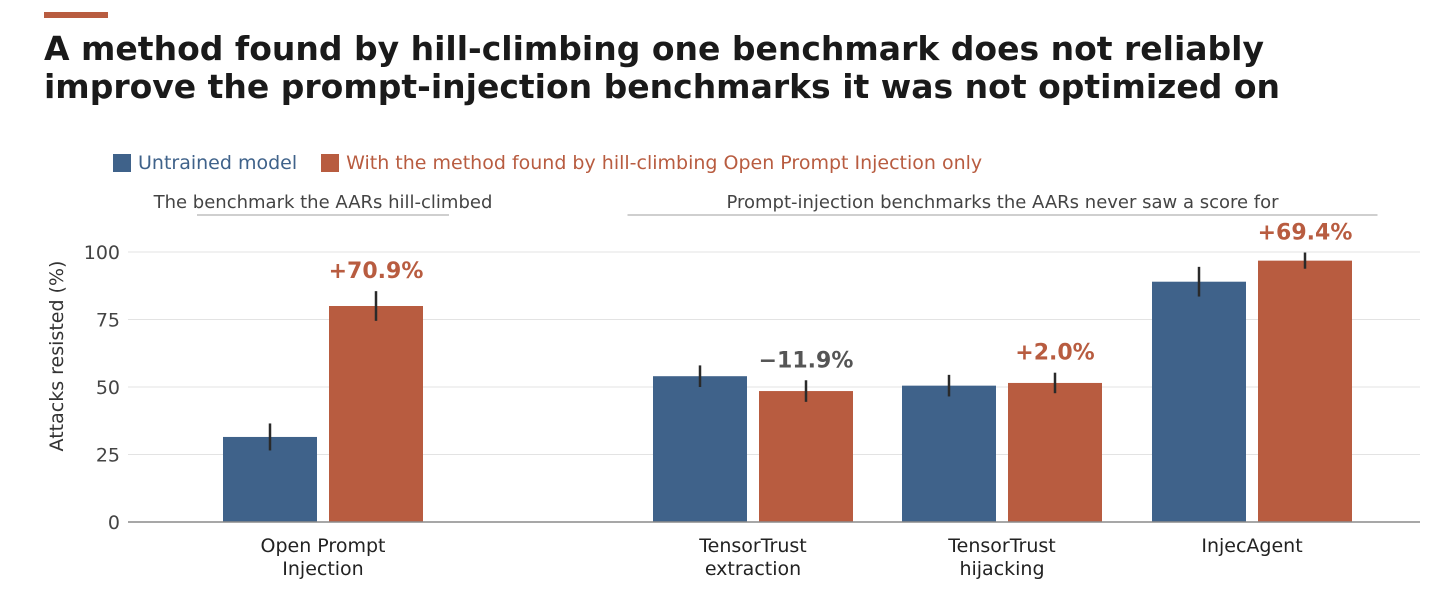 This screenshot has width=1440, height=607. I want to click on title-accent-bar, so click(76, 15).